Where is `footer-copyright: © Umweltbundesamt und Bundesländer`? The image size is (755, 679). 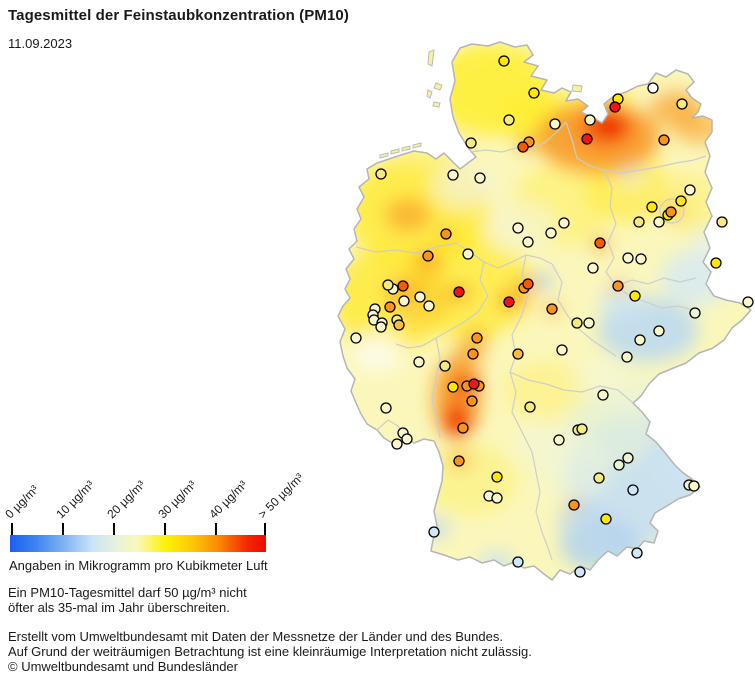 footer-copyright: © Umweltbundesamt und Bundesländer is located at coordinates (123, 666).